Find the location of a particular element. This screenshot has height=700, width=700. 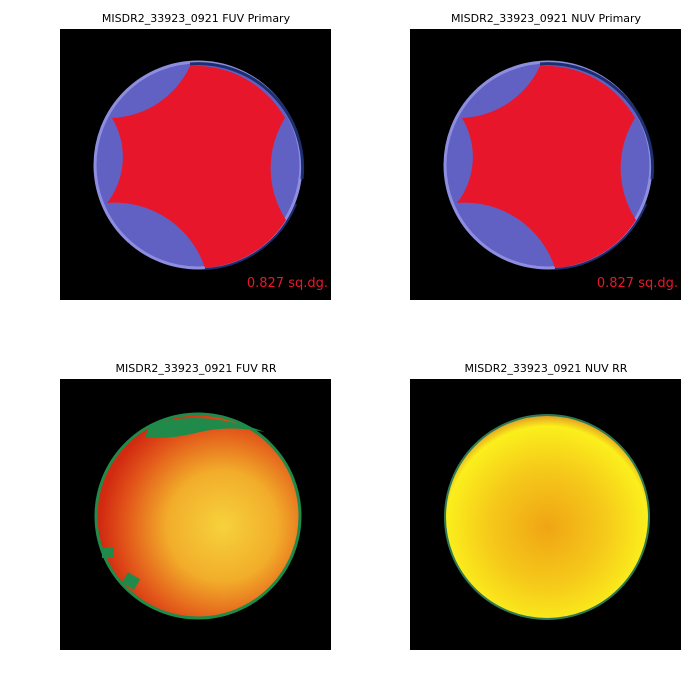

fuv-rr-image is located at coordinates (198, 516).